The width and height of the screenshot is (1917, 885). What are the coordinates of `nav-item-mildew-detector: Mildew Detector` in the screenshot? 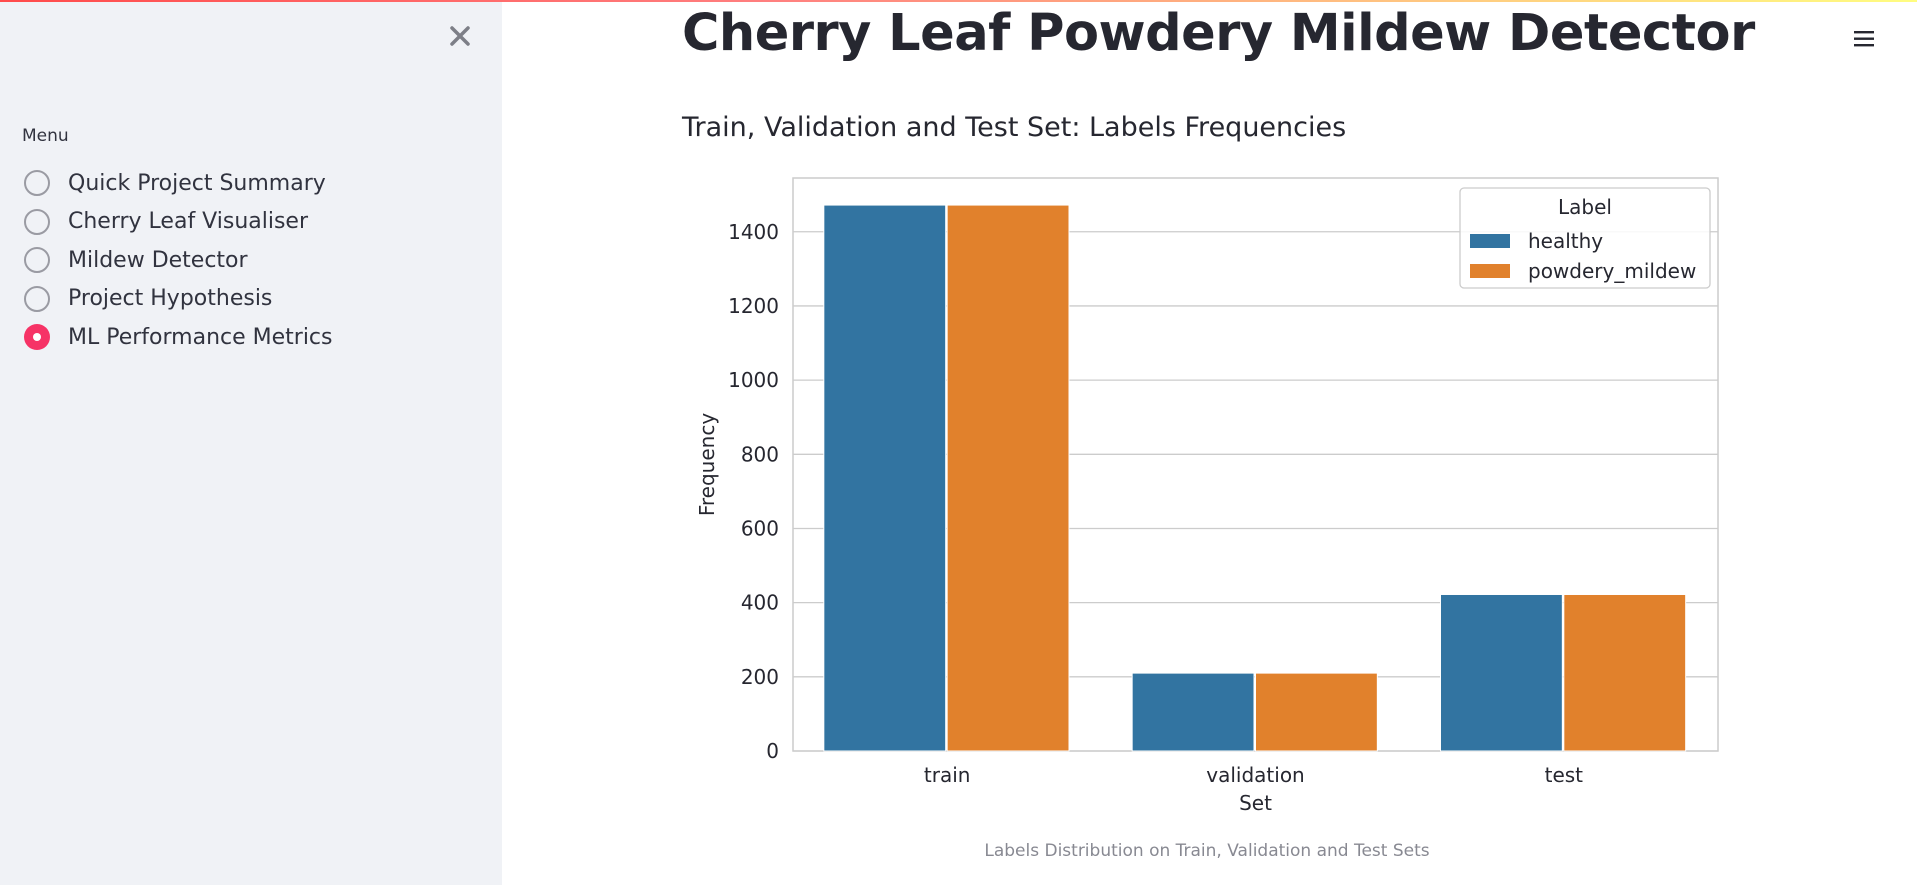 It's located at (177, 260).